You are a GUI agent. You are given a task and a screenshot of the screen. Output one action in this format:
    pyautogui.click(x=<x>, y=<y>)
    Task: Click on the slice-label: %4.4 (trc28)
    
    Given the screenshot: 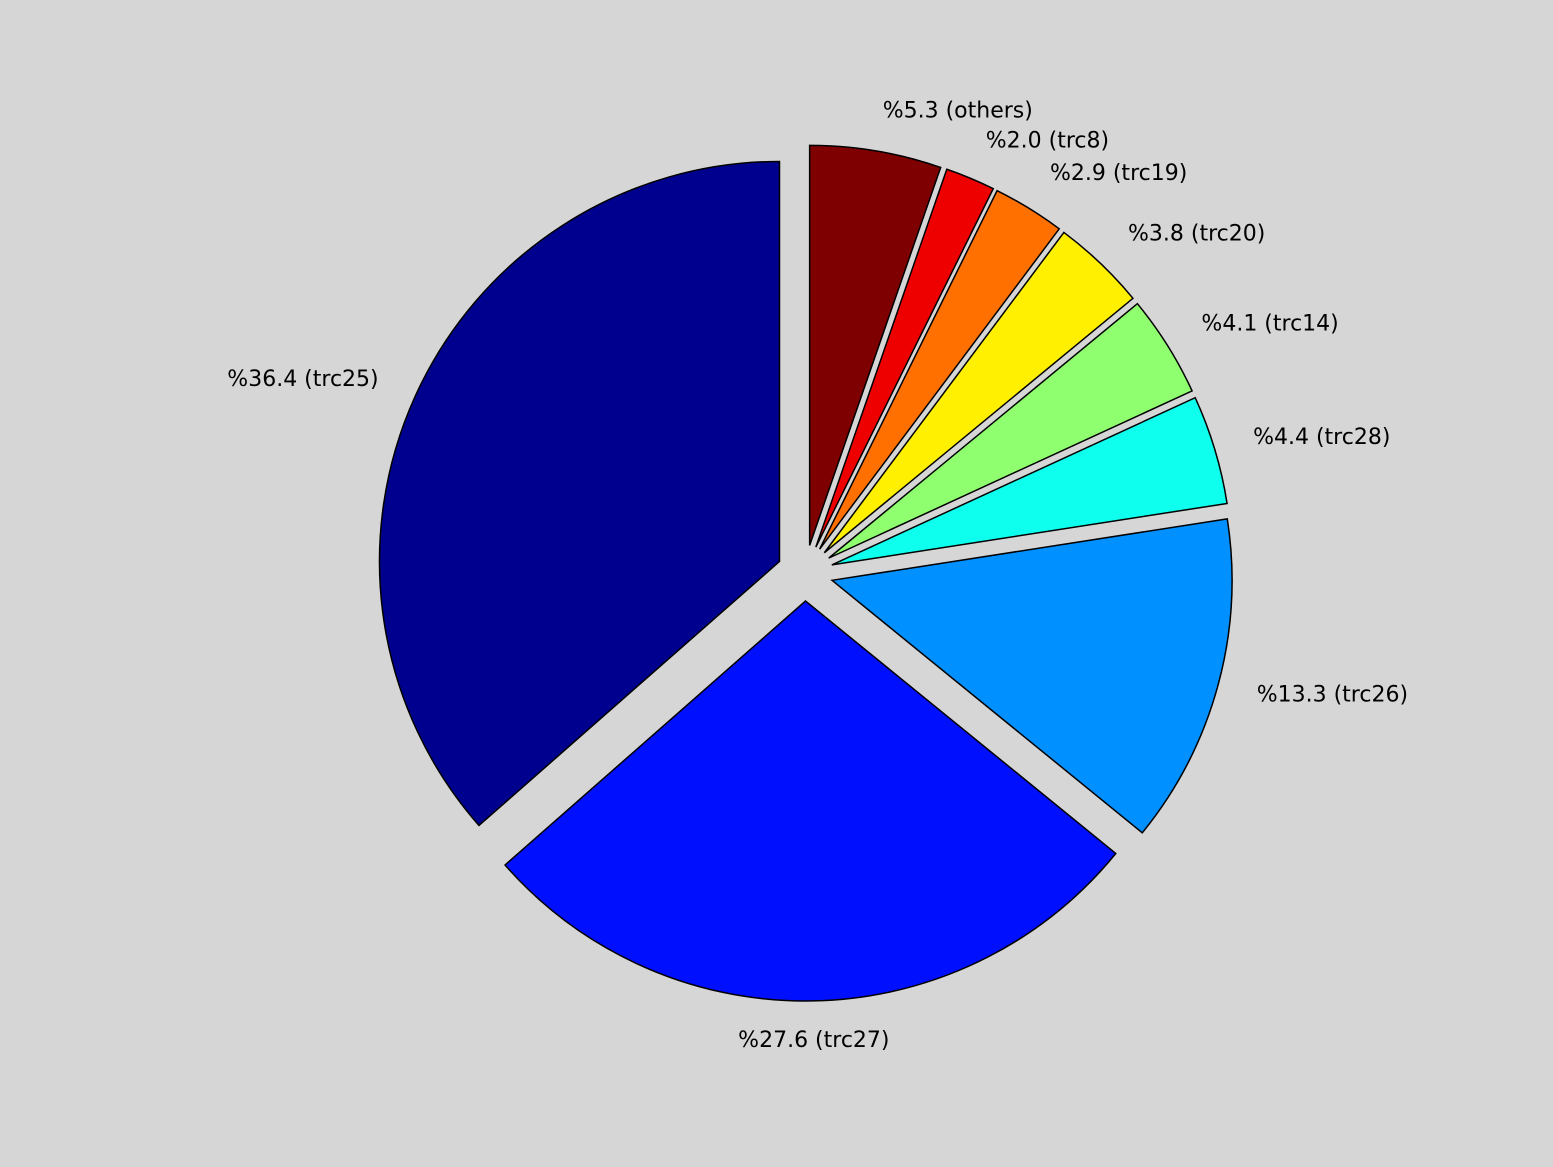 What is the action you would take?
    pyautogui.click(x=1321, y=437)
    